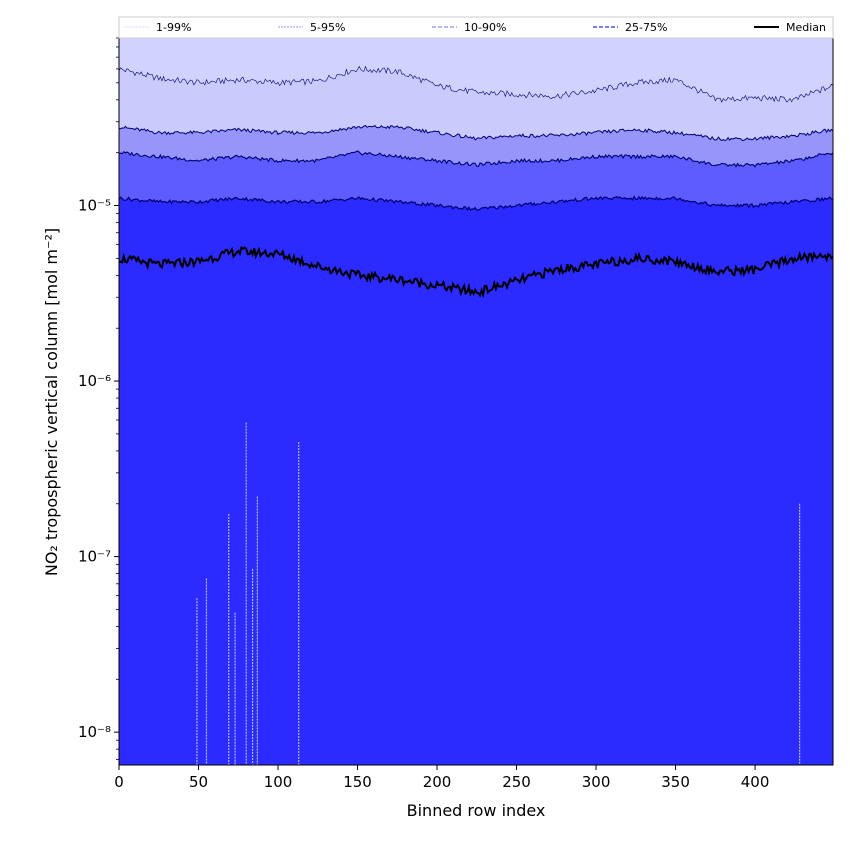 The height and width of the screenshot is (850, 850). I want to click on y-tick-label: 10⁻⁸, so click(94, 732).